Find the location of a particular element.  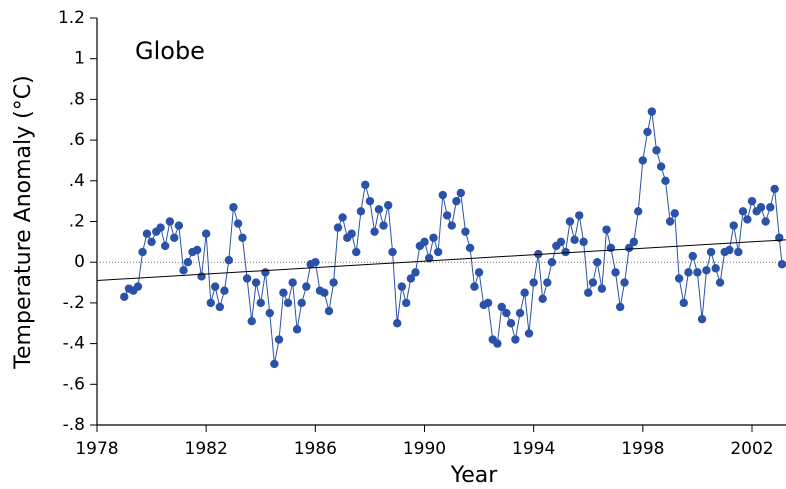

x-tick-label: 1986 is located at coordinates (315, 449).